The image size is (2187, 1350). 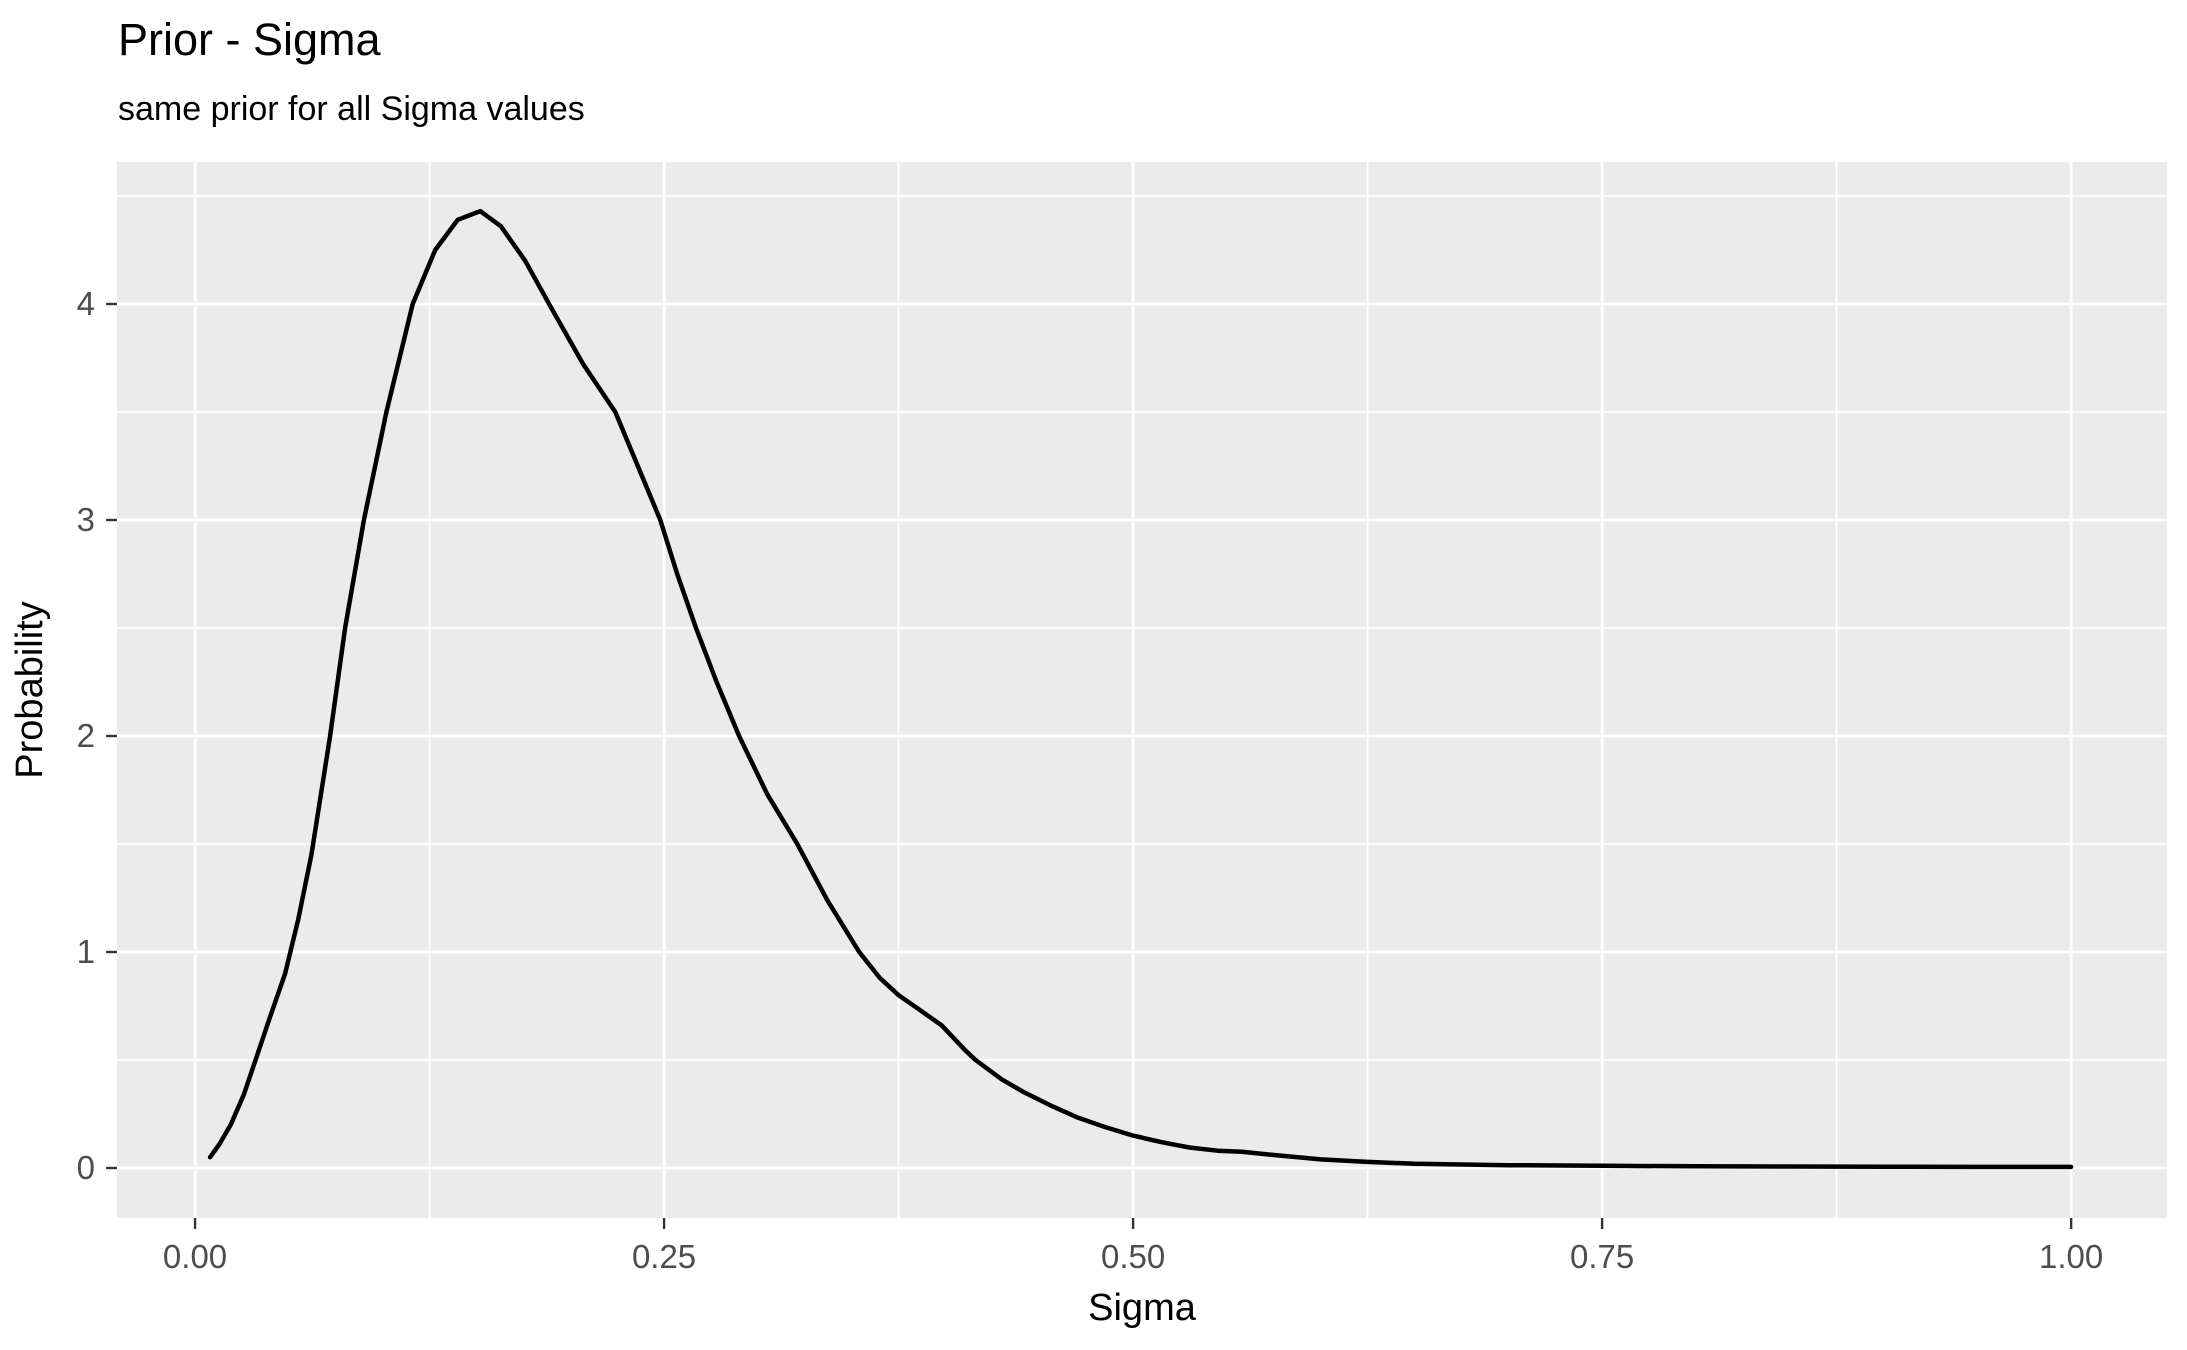 What do you see at coordinates (86, 519) in the screenshot?
I see `y-tick-label: 3` at bounding box center [86, 519].